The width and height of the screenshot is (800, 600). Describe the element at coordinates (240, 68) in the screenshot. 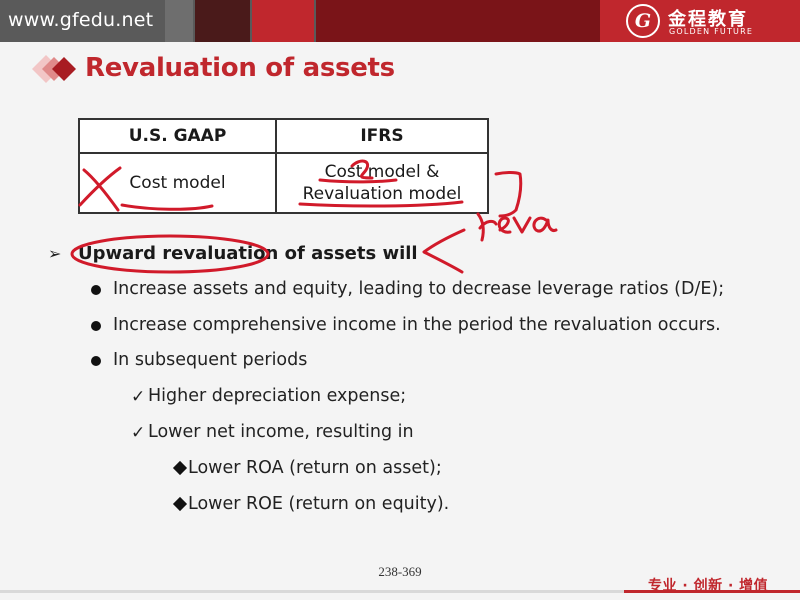

I see `slide-title: Revaluation of assets` at that location.